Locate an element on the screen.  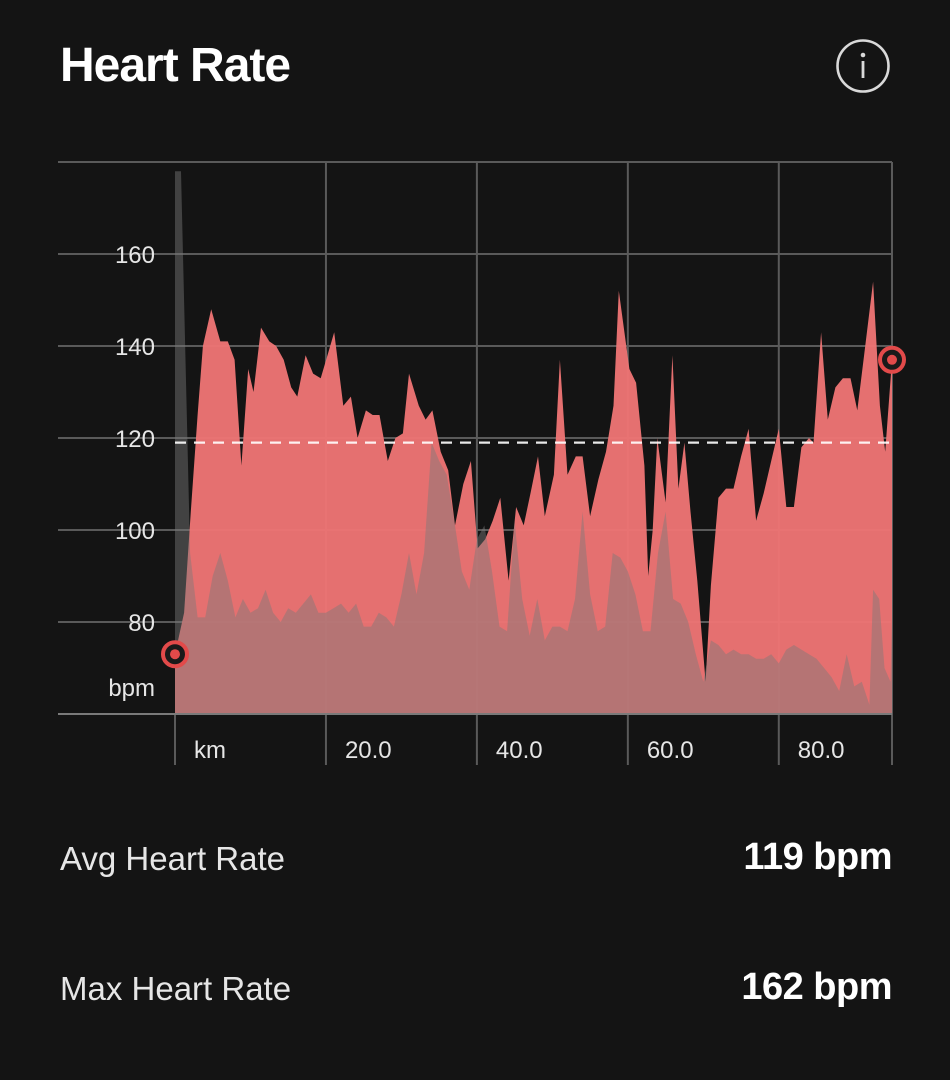
max-heart-rate-value: 162 bpm is located at coordinates (816, 987).